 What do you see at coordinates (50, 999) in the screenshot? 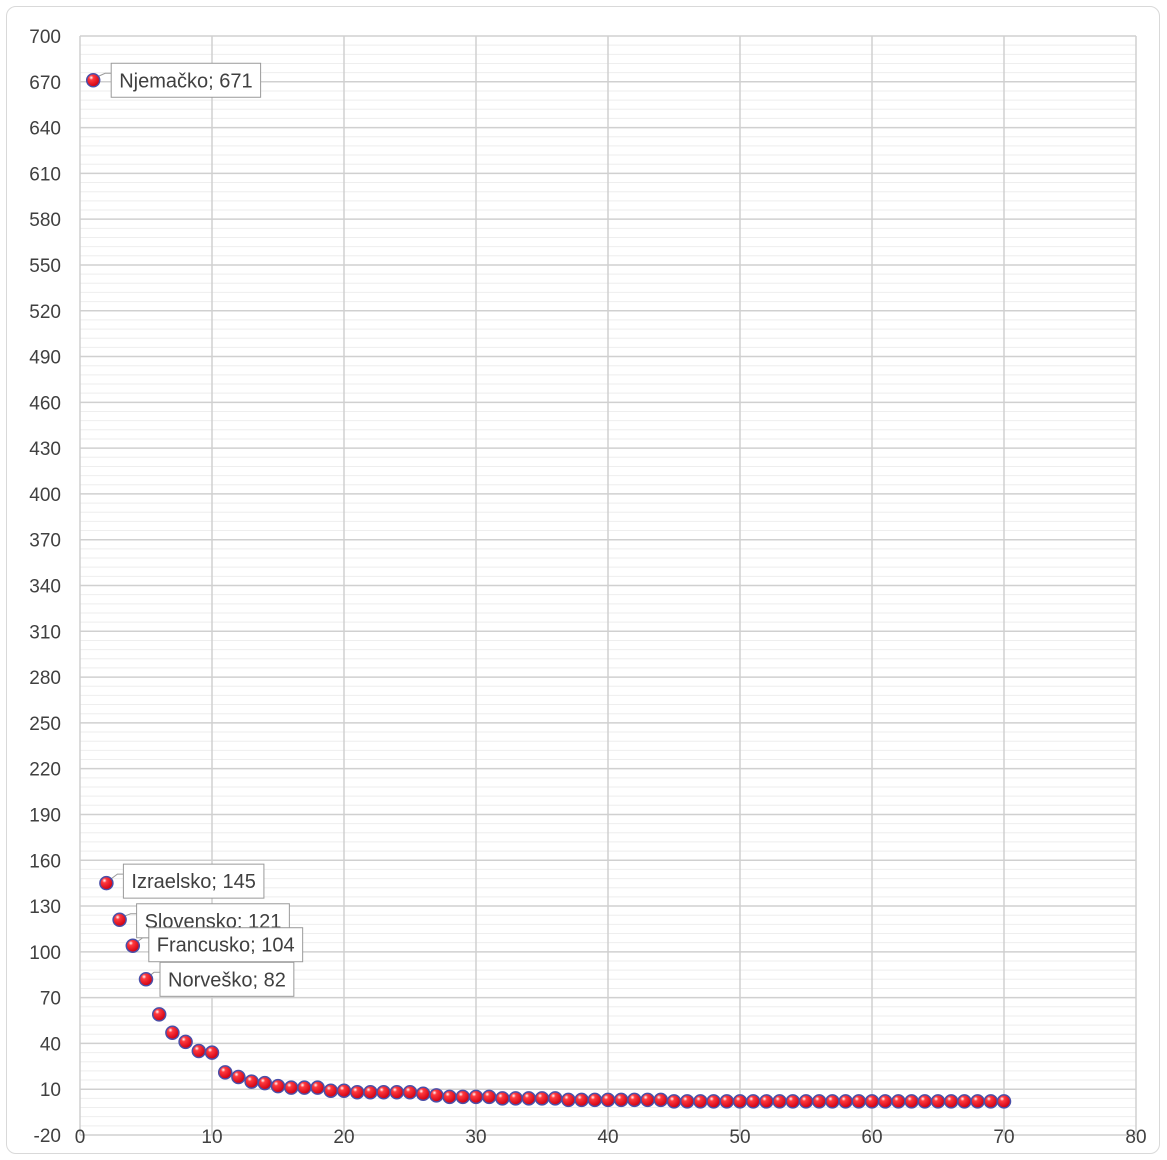
I see `y-tick-label: 70` at bounding box center [50, 999].